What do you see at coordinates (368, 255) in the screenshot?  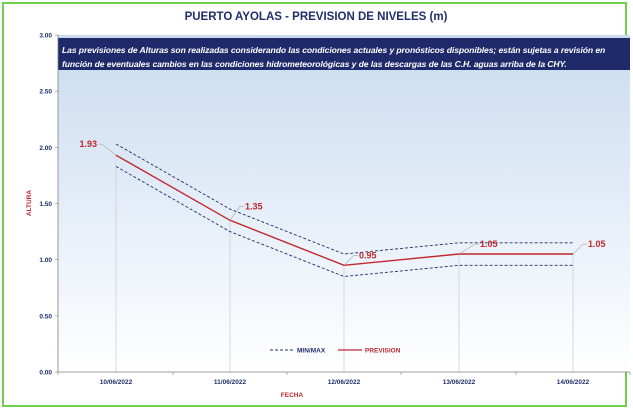 I see `data-label: 0.95` at bounding box center [368, 255].